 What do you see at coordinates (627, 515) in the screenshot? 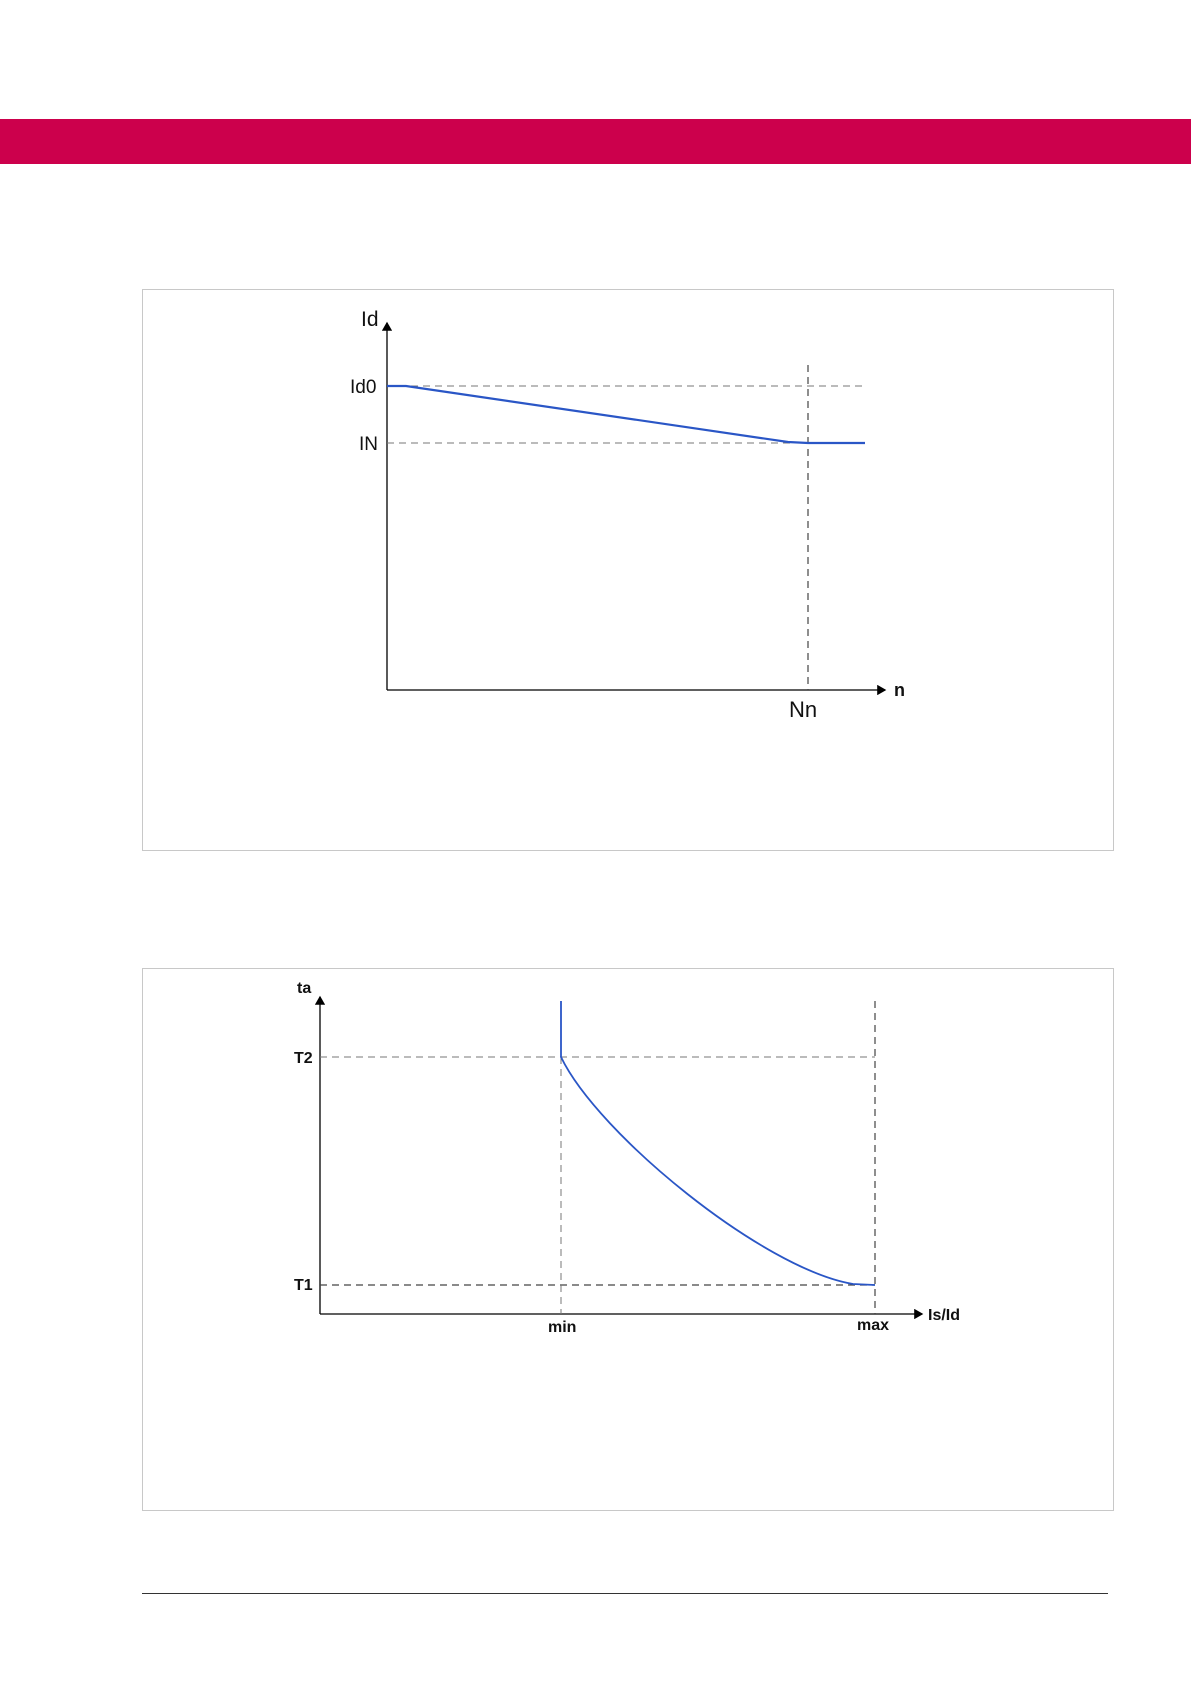
I see `chart-current-vs-speed: Id Id0 IN Nn n` at bounding box center [627, 515].